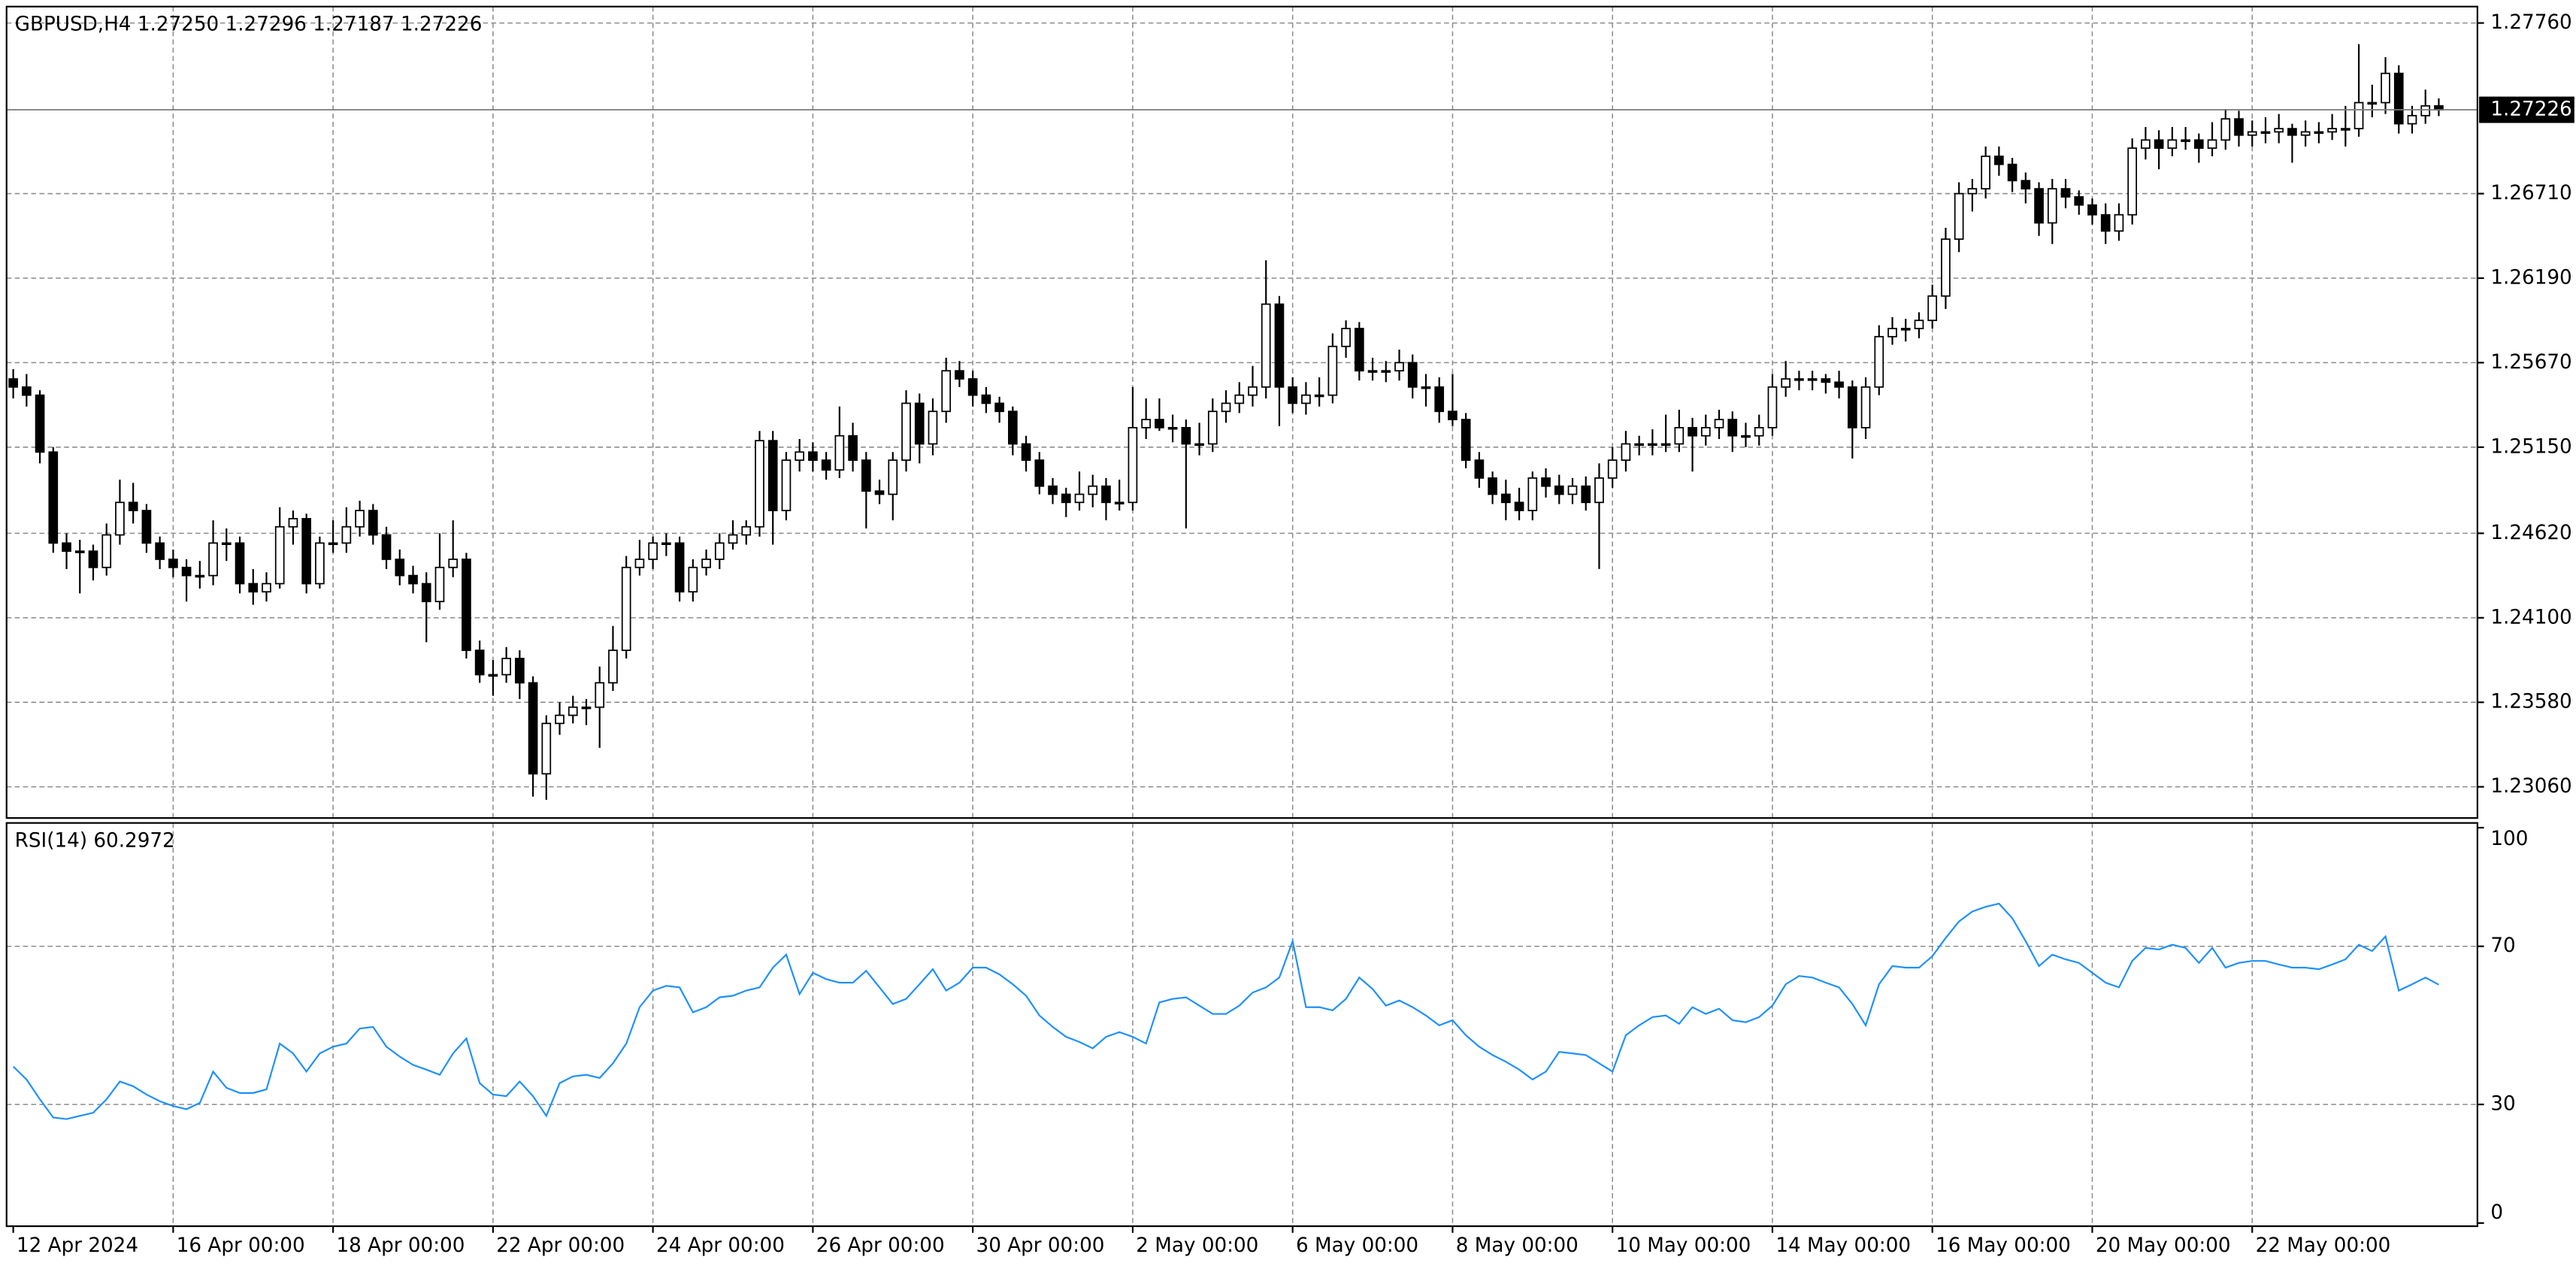  What do you see at coordinates (1197, 1245) in the screenshot?
I see `x-tick-label: 2 May 00:00` at bounding box center [1197, 1245].